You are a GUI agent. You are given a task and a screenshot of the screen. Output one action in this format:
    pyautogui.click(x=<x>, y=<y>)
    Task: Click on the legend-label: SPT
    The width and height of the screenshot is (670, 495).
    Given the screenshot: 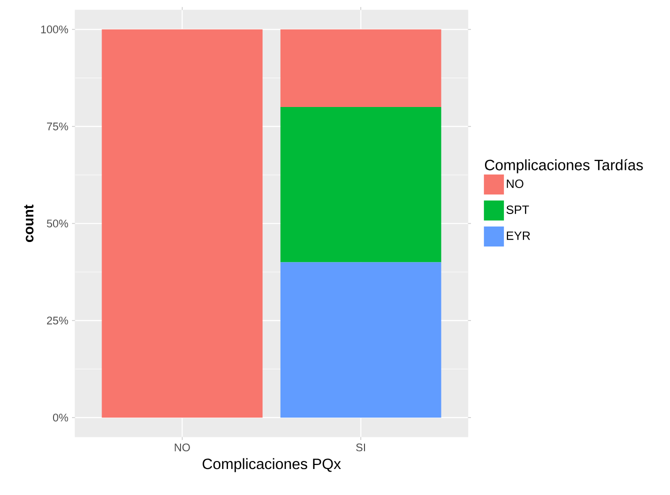 What is the action you would take?
    pyautogui.click(x=517, y=210)
    